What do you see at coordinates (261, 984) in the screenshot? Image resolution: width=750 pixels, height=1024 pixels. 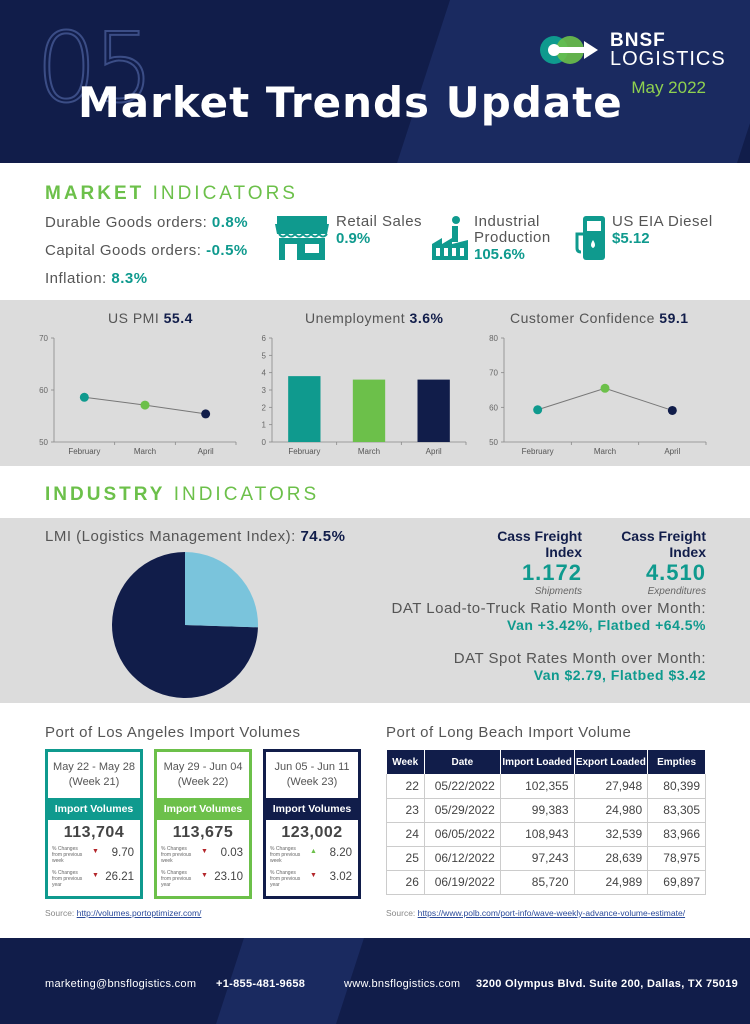 I see `footer-phone: +1-855-481-9658` at bounding box center [261, 984].